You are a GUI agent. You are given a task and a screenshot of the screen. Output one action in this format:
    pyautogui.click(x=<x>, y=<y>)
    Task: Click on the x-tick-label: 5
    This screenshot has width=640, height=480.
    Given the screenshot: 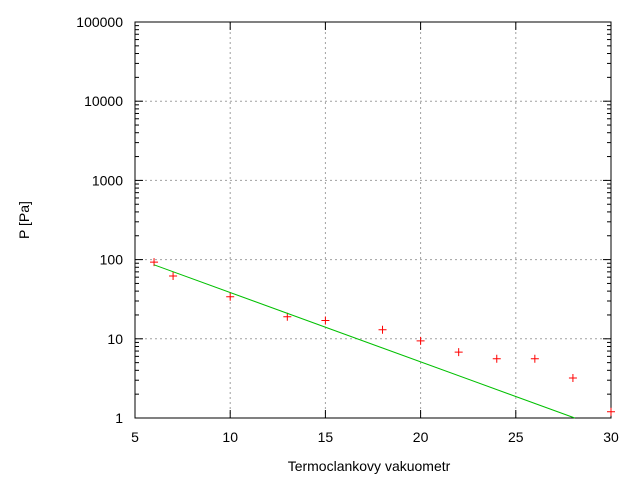 What is the action you would take?
    pyautogui.click(x=135, y=437)
    